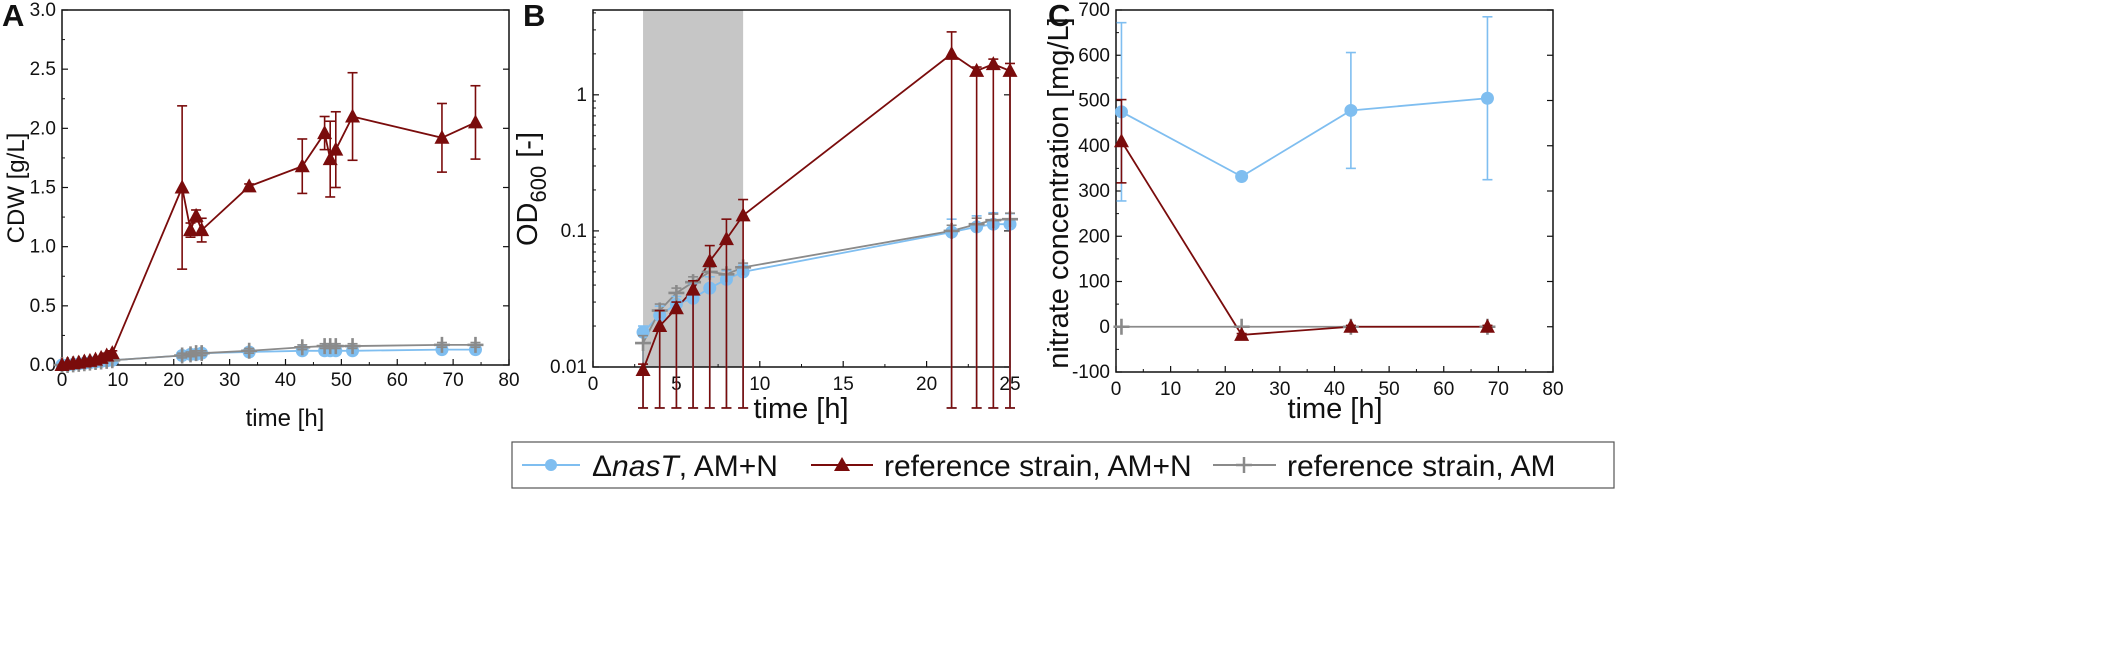 The height and width of the screenshot is (657, 2127). Describe the element at coordinates (43, 365) in the screenshot. I see `y-tick-label-a: 0.0` at that location.